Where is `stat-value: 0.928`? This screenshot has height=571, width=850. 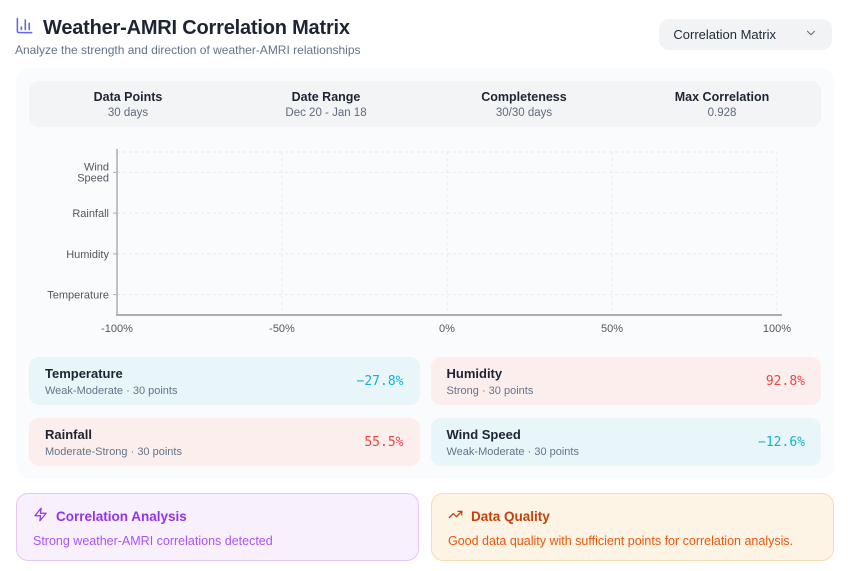 stat-value: 0.928 is located at coordinates (722, 113).